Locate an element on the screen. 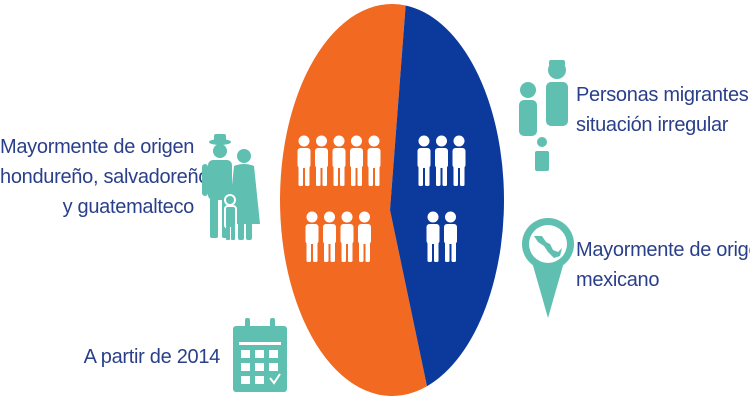  people-icons-orange is located at coordinates (339, 198).